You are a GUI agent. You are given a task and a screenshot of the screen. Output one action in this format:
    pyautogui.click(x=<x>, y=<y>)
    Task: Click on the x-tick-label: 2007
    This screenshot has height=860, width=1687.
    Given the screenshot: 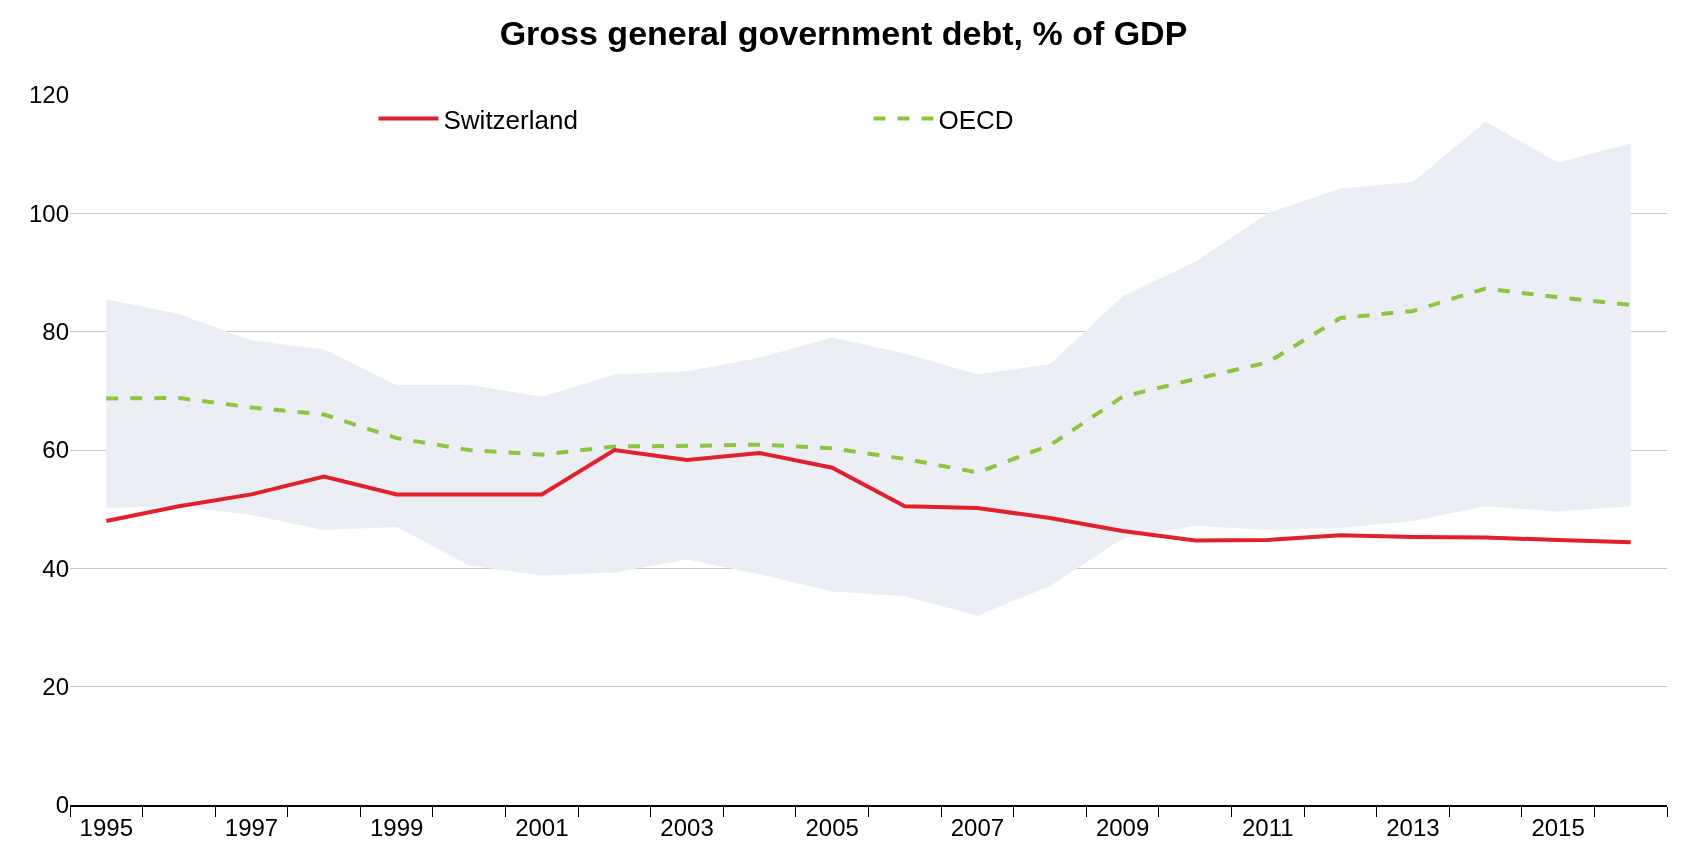 What is the action you would take?
    pyautogui.click(x=977, y=827)
    